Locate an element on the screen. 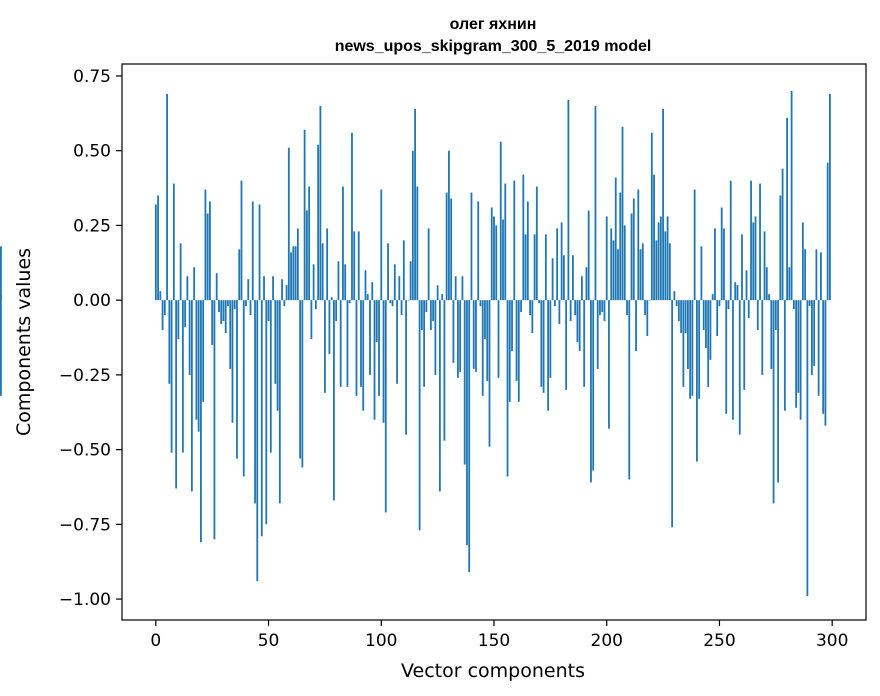 The width and height of the screenshot is (880, 696). x-tick-label: 100 is located at coordinates (381, 641).